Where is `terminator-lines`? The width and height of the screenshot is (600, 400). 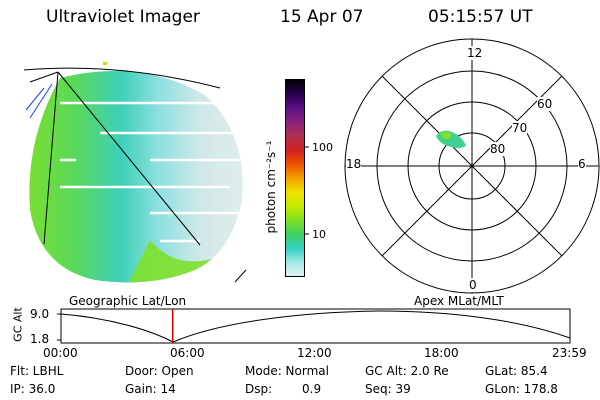 terminator-lines is located at coordinates (39, 101).